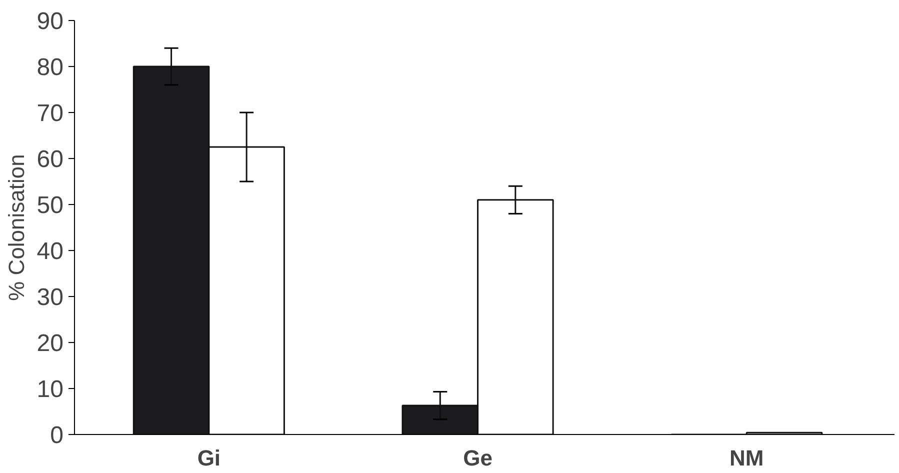  Describe the element at coordinates (50, 251) in the screenshot. I see `y-tick-label: 40` at that location.